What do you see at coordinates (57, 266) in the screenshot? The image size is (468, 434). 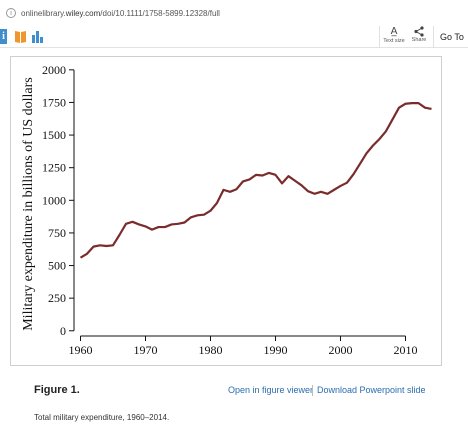 I see `y-tick-label: 500` at bounding box center [57, 266].